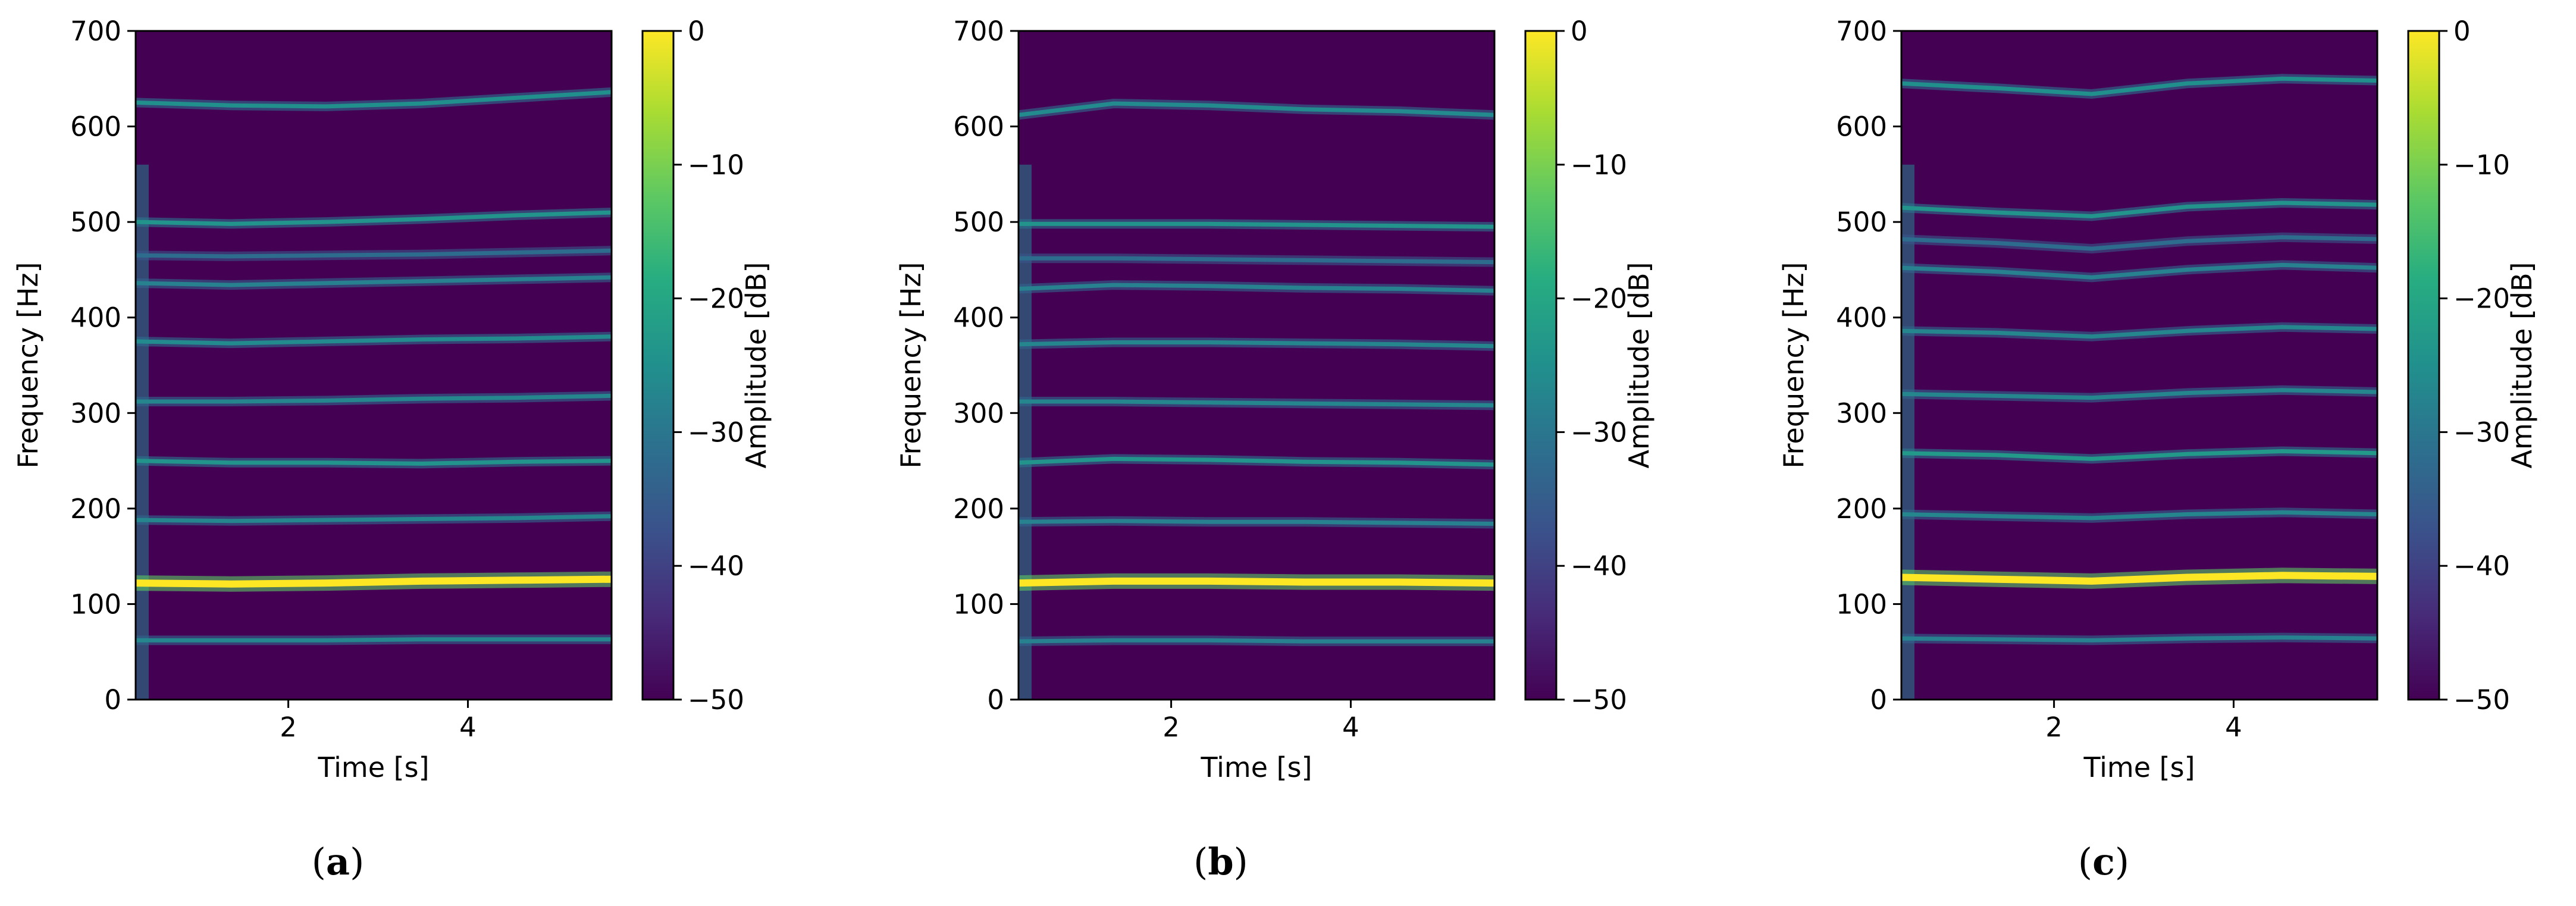 This screenshot has width=2576, height=906. Describe the element at coordinates (1220, 861) in the screenshot. I see `panel-label-b: (b)` at that location.